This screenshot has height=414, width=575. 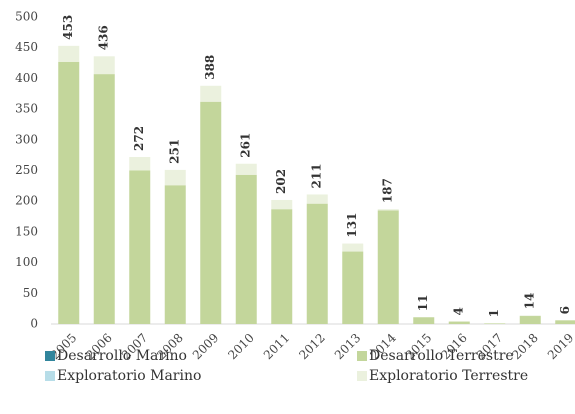 What do you see at coordinates (26, 231) in the screenshot?
I see `y-tick-label: 150` at bounding box center [26, 231].